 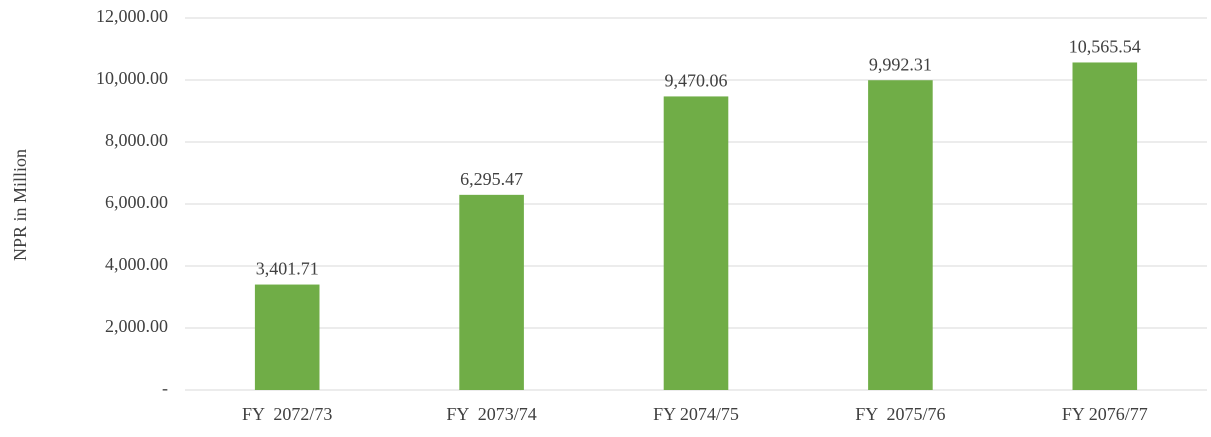 I want to click on y-axis-label: NPR in Million, so click(x=20, y=205).